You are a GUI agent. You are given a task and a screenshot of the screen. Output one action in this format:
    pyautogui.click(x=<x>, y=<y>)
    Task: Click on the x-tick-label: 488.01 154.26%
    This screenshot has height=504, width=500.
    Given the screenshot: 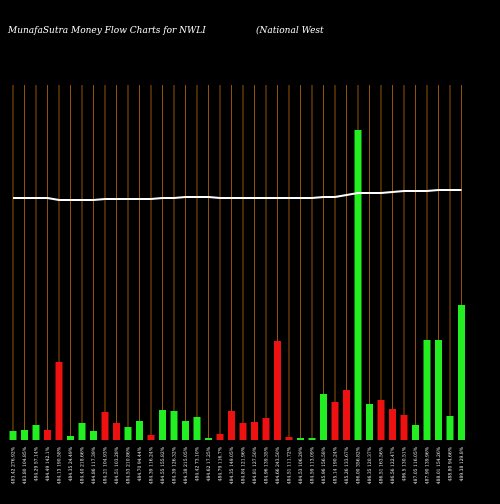 What is the action you would take?
    pyautogui.click(x=439, y=465)
    